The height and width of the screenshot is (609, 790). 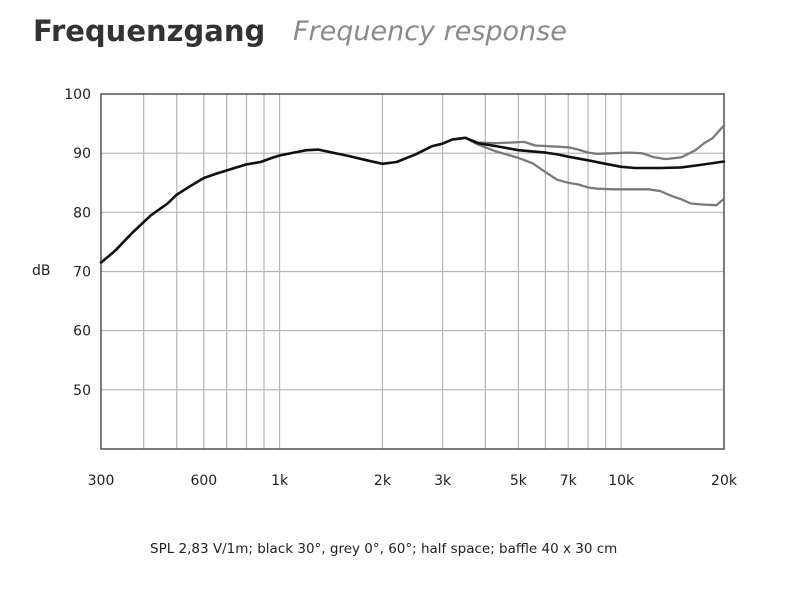 What do you see at coordinates (77, 95) in the screenshot?
I see `y-tick-label: 100` at bounding box center [77, 95].